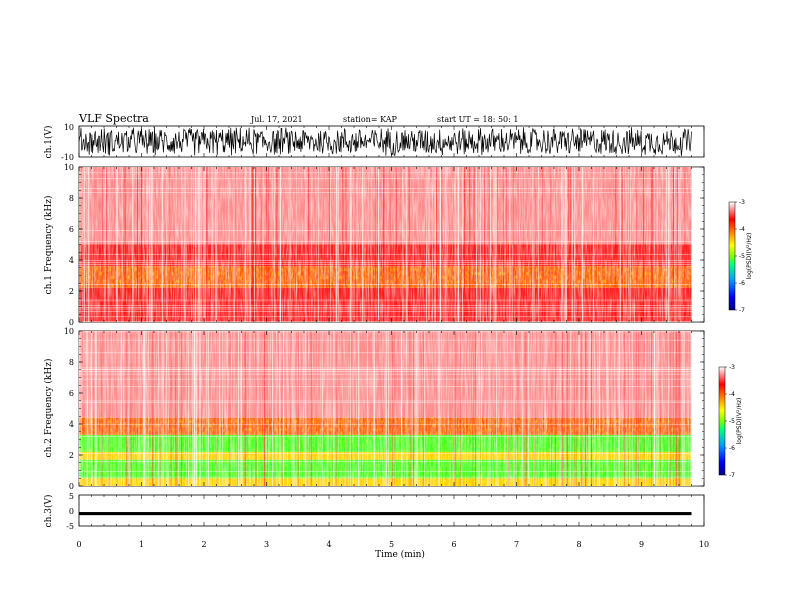  Describe the element at coordinates (78, 544) in the screenshot. I see `time-tick-label: 0` at that location.